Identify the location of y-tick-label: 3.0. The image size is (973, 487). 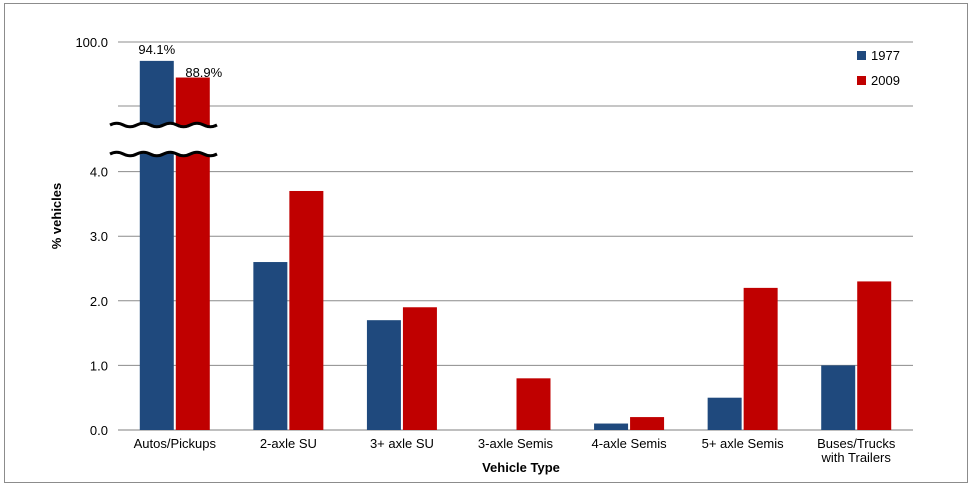
(99, 236).